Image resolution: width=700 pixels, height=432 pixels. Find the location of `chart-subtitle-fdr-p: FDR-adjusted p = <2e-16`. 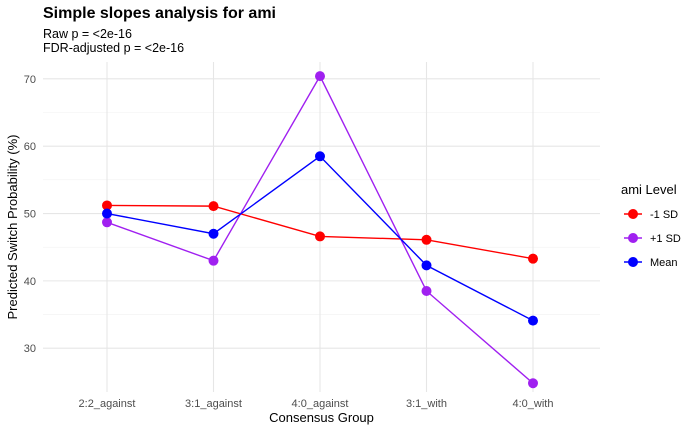

chart-subtitle-fdr-p: FDR-adjusted p = <2e-16 is located at coordinates (114, 48).